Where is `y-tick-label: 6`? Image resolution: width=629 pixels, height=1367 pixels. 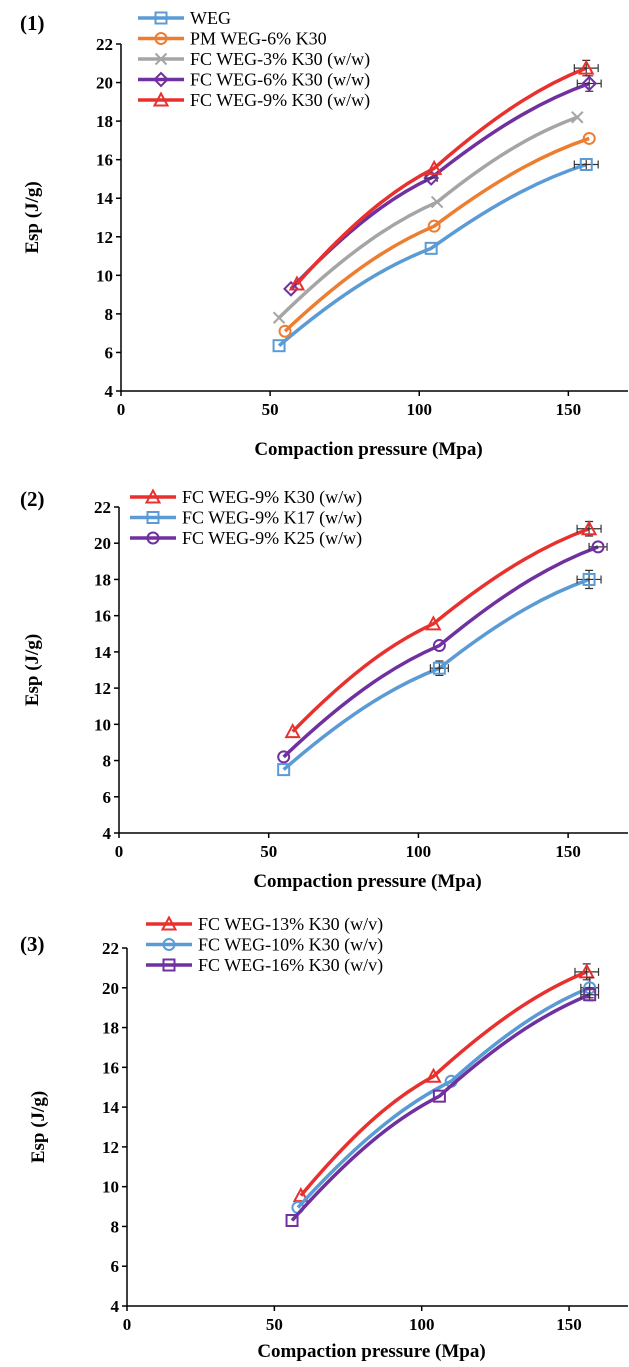
y-tick-label: 6 is located at coordinates (109, 352).